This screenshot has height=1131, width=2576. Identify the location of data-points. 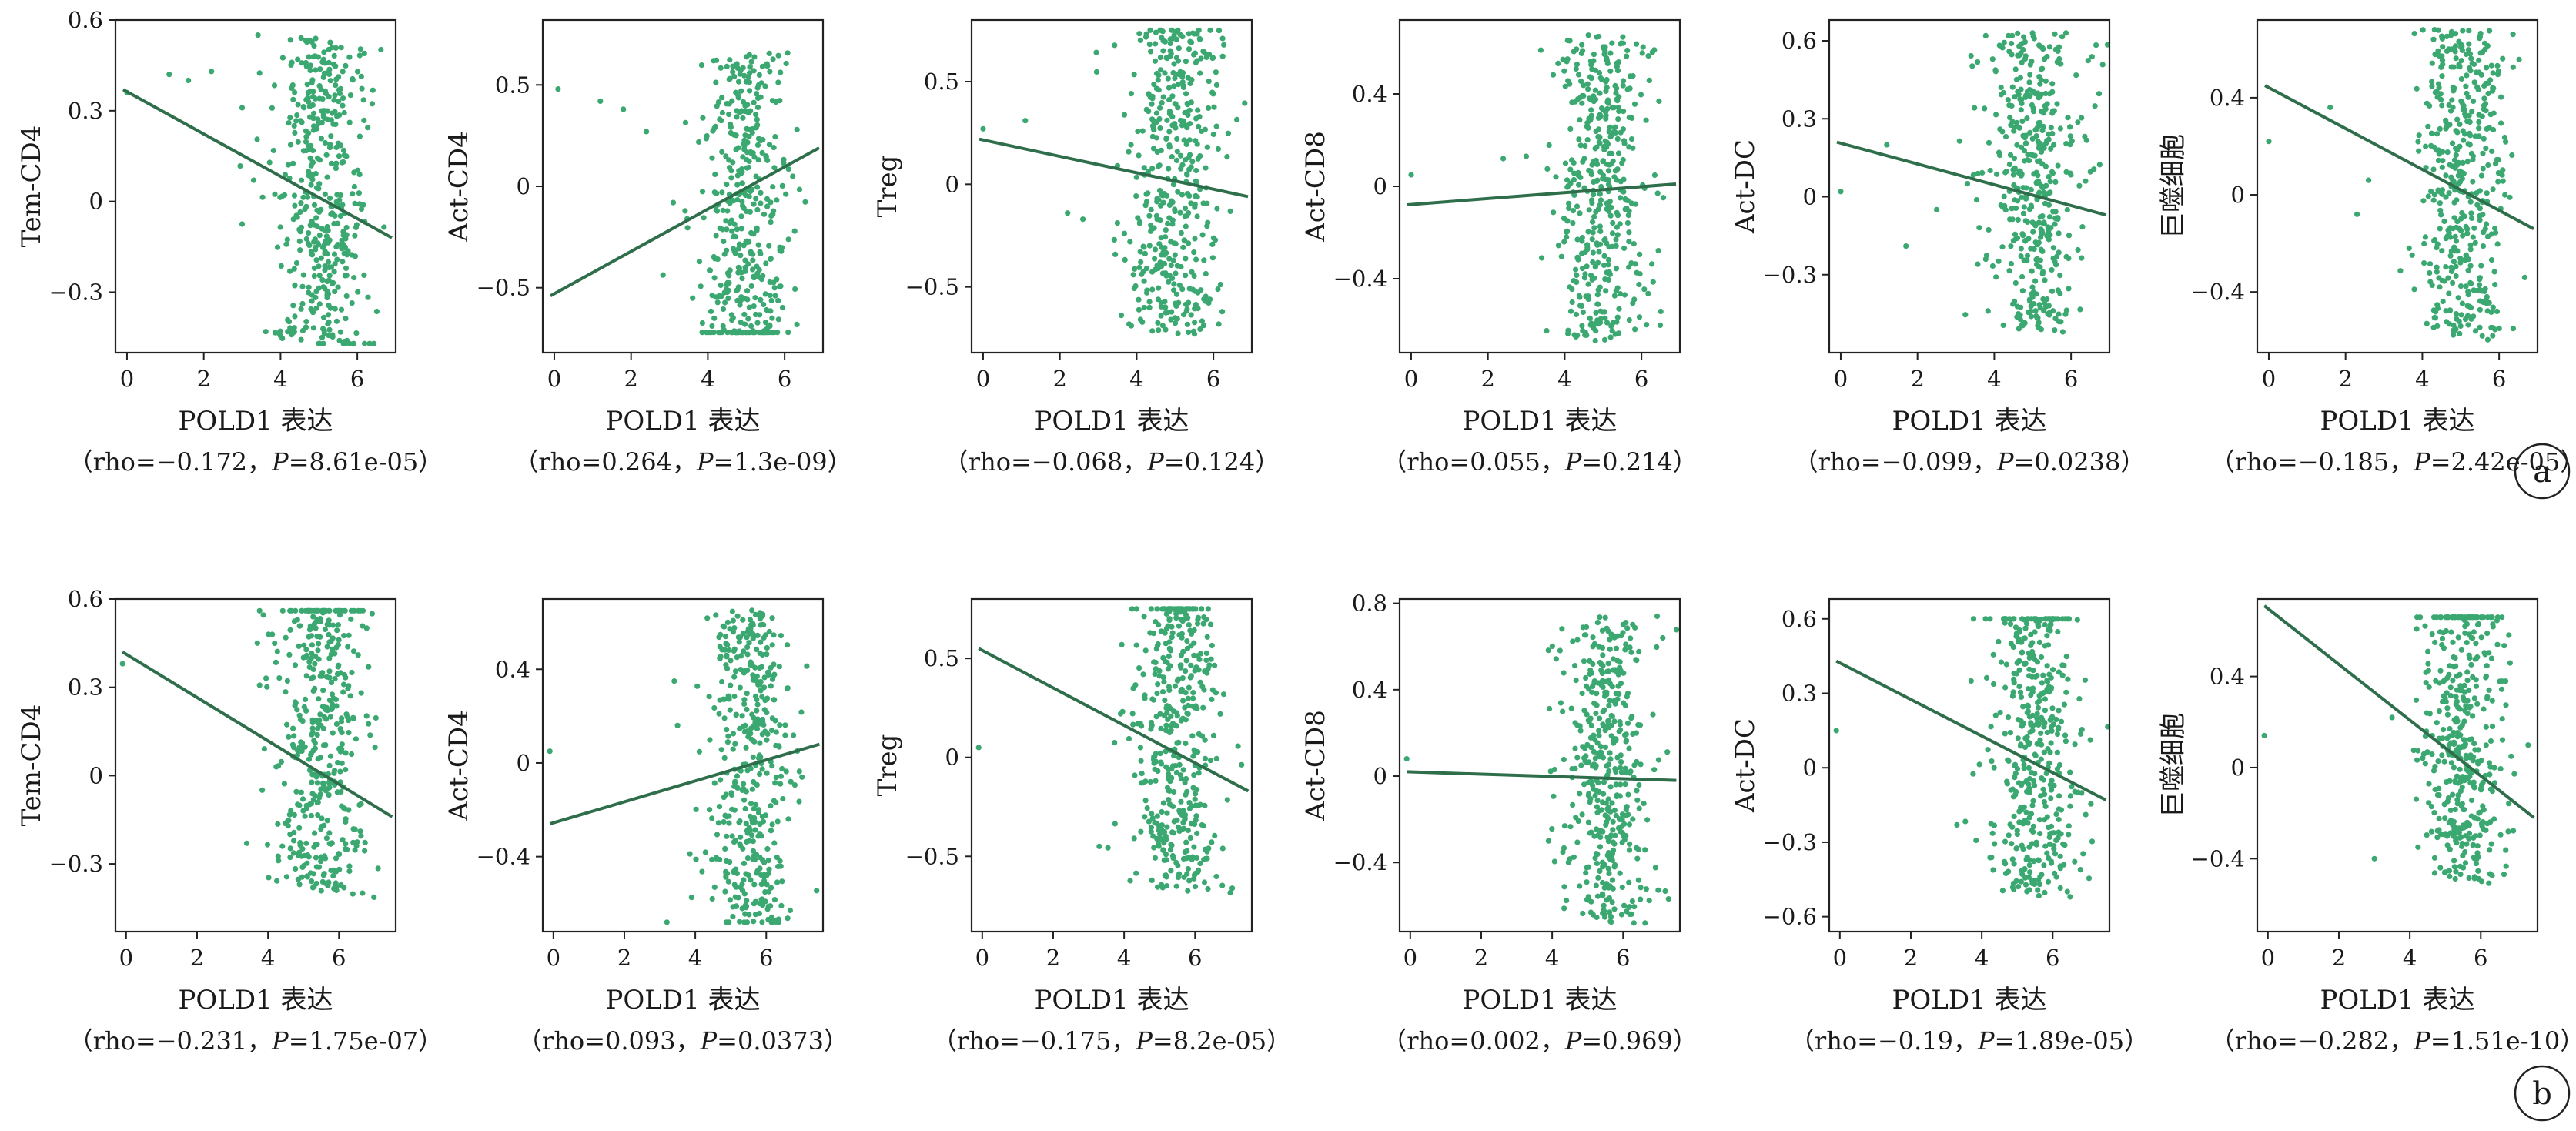
(2397, 185).